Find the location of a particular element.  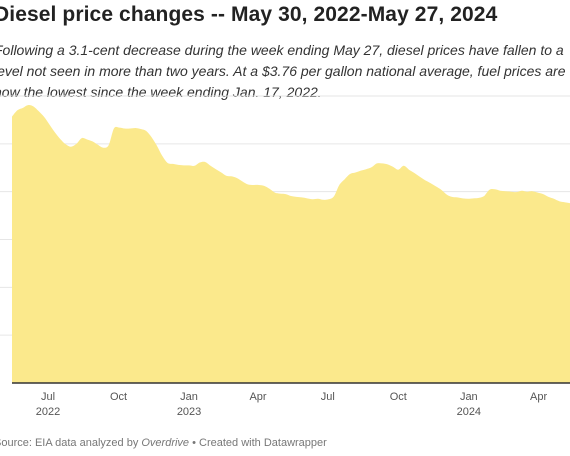

source-outlet: Overdrive is located at coordinates (165, 443).